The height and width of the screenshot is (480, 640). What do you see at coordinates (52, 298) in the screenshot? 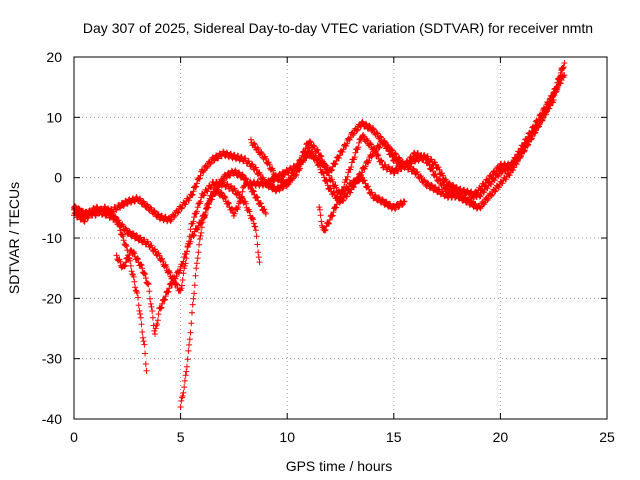
I see `y-tick-label: -20` at bounding box center [52, 298].